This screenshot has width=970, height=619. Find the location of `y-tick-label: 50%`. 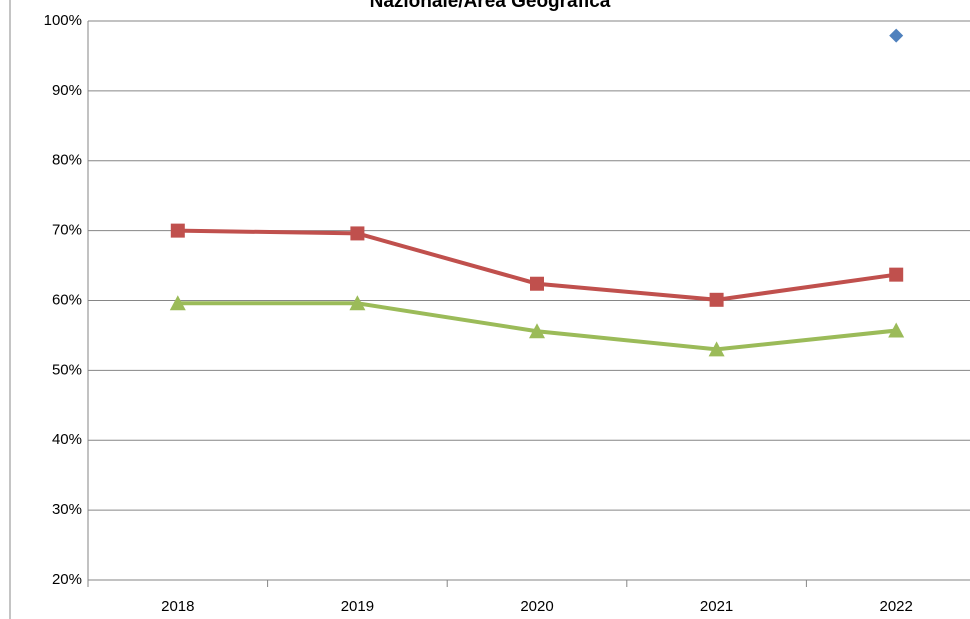

y-tick-label: 50% is located at coordinates (67, 369).